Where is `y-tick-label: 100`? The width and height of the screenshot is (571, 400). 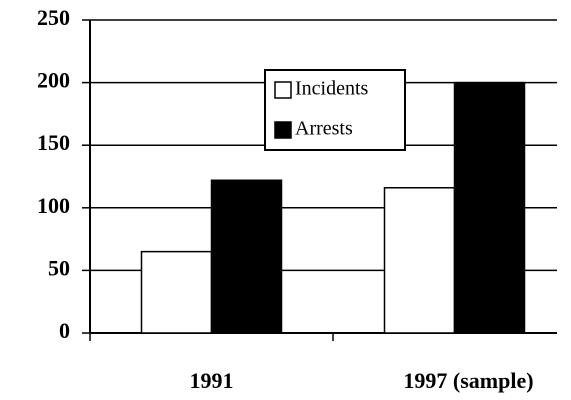
y-tick-label: 100 is located at coordinates (53, 205).